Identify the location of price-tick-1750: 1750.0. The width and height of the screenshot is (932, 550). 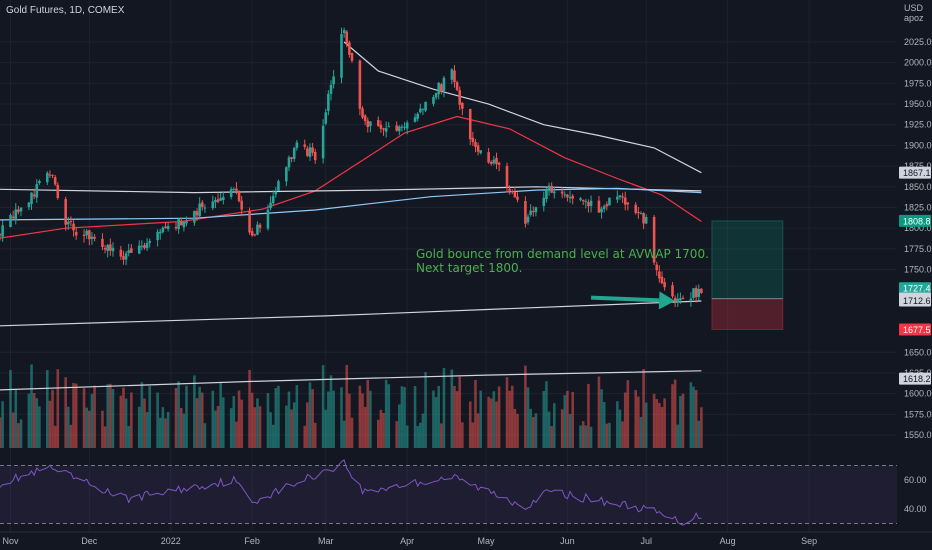
(918, 270).